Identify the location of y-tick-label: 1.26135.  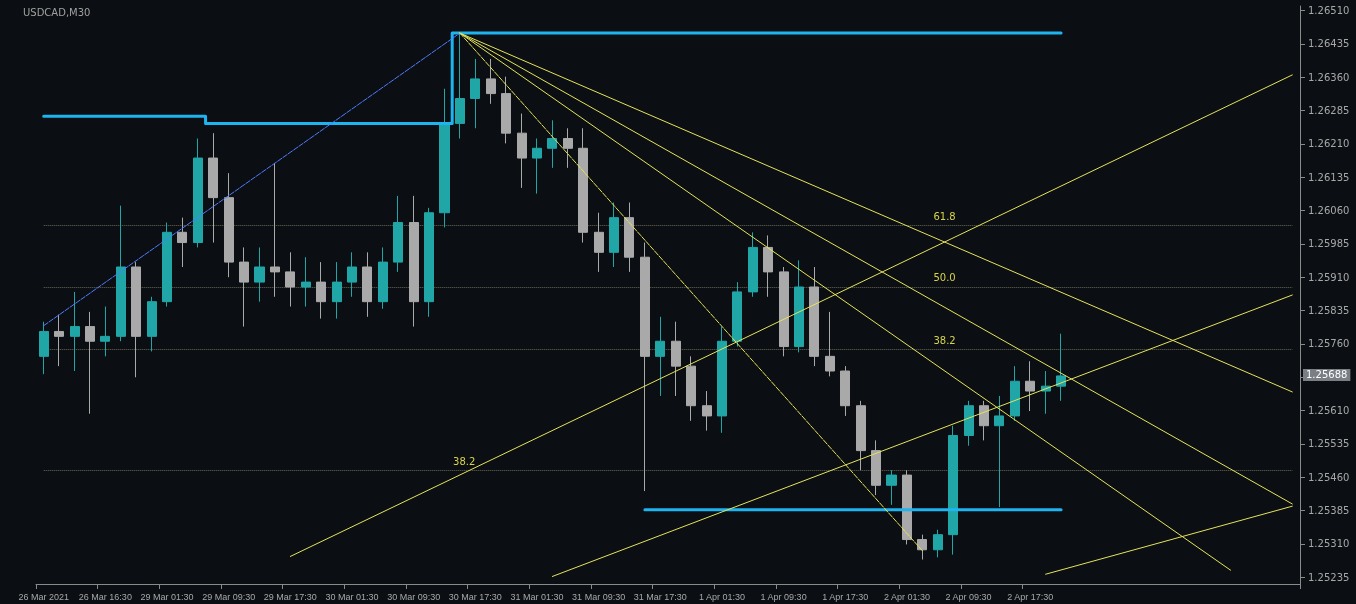
(1329, 177).